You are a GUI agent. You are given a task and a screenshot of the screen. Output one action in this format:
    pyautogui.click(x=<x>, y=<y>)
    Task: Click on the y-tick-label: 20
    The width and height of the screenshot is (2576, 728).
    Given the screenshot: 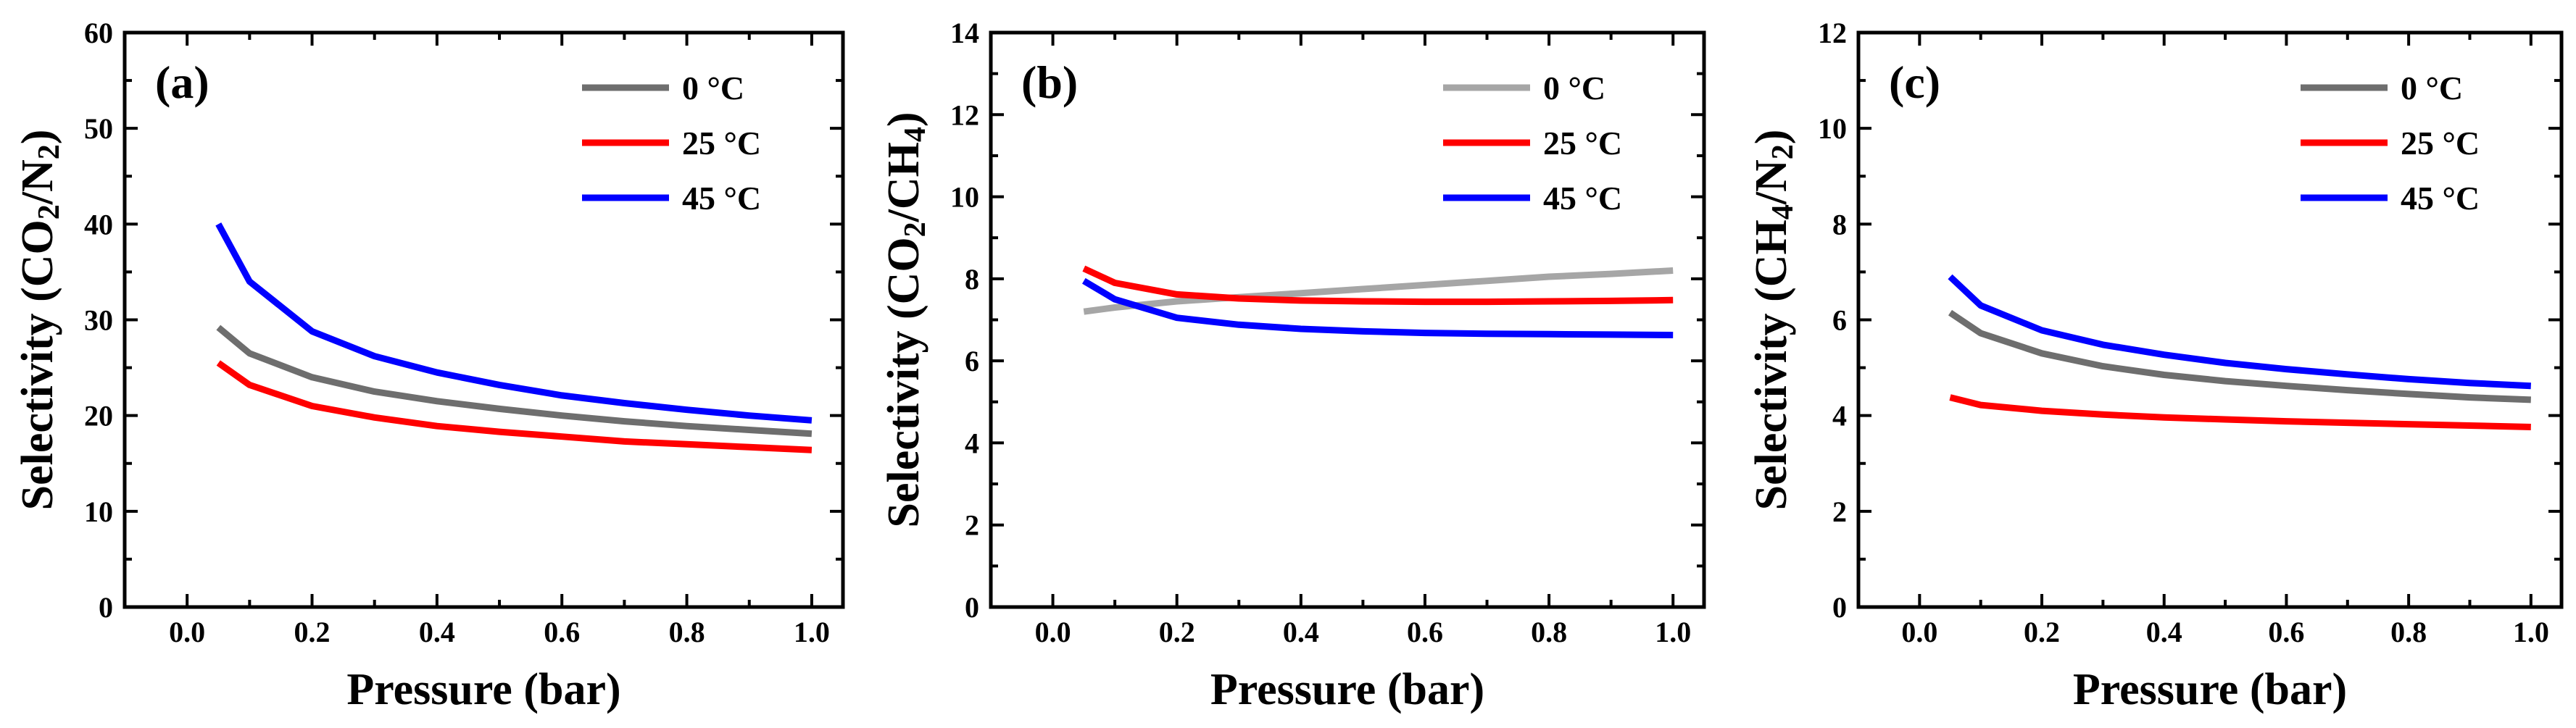 What is the action you would take?
    pyautogui.click(x=98, y=416)
    